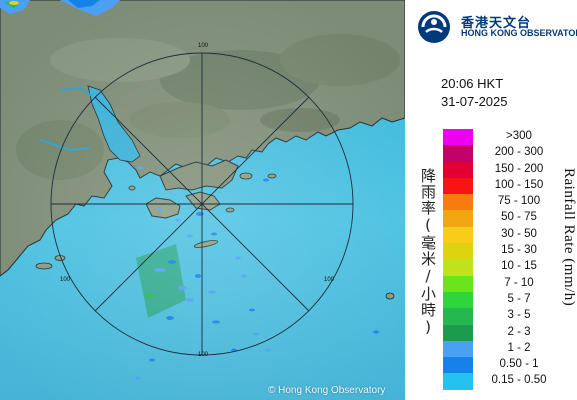 This screenshot has height=400, width=577. Describe the element at coordinates (329, 280) in the screenshot. I see `ring-label-east: 100` at that location.